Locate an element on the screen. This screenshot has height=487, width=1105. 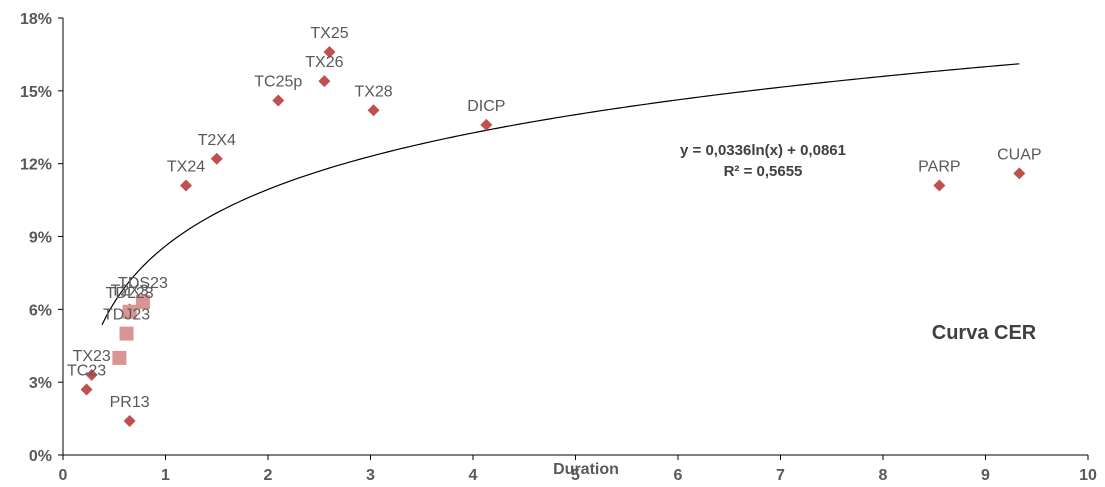
data-point-label: TDJ23 is located at coordinates (126, 315).